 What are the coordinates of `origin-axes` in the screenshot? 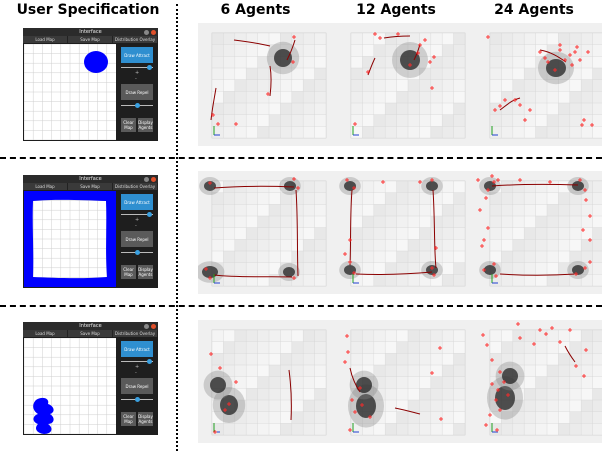 It's located at (494, 279).